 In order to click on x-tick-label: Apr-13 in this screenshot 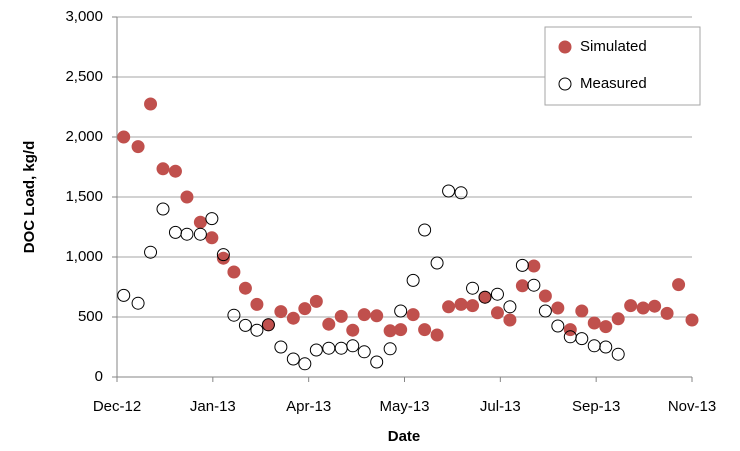, I will do `click(308, 406)`.